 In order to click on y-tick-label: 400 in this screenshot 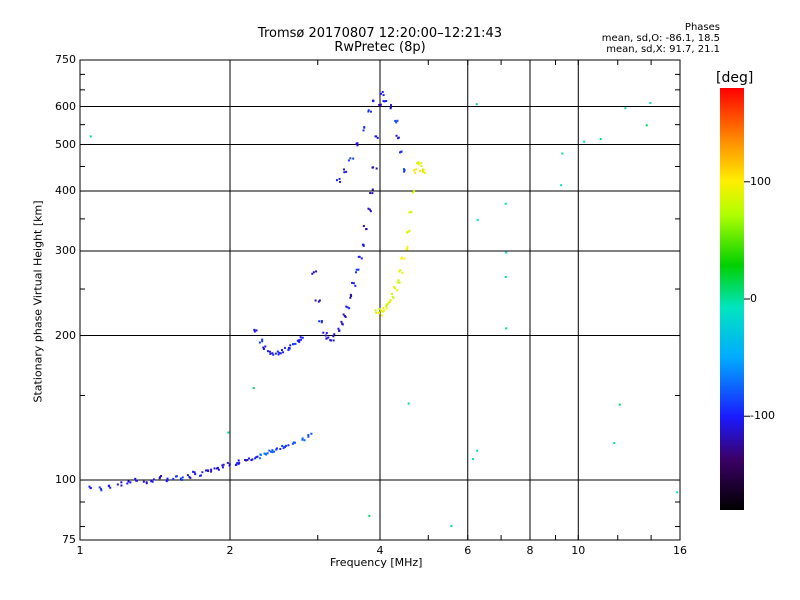, I will do `click(65, 191)`.